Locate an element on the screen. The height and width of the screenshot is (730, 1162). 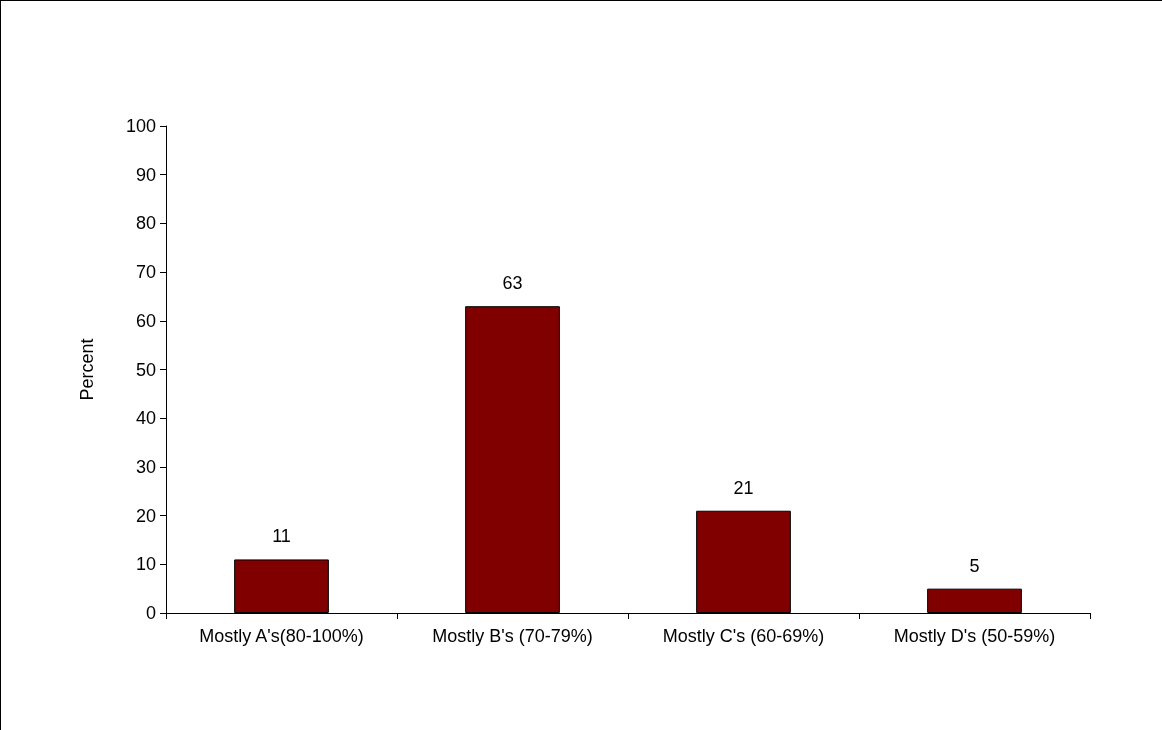
data-label: 5 is located at coordinates (974, 565).